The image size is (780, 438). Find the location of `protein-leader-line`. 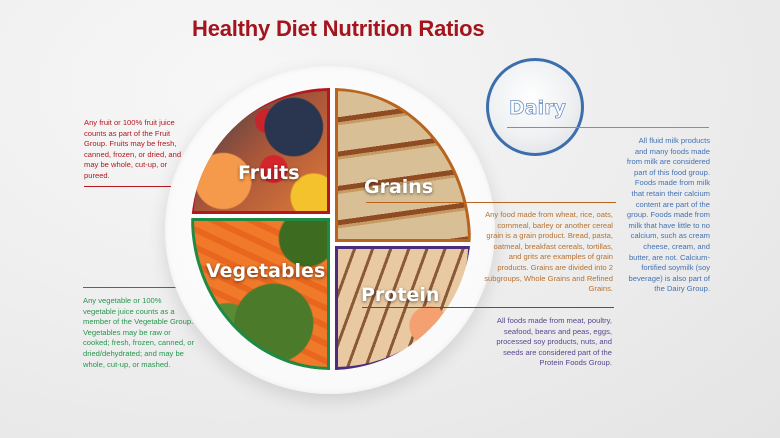

protein-leader-line is located at coordinates (488, 307).